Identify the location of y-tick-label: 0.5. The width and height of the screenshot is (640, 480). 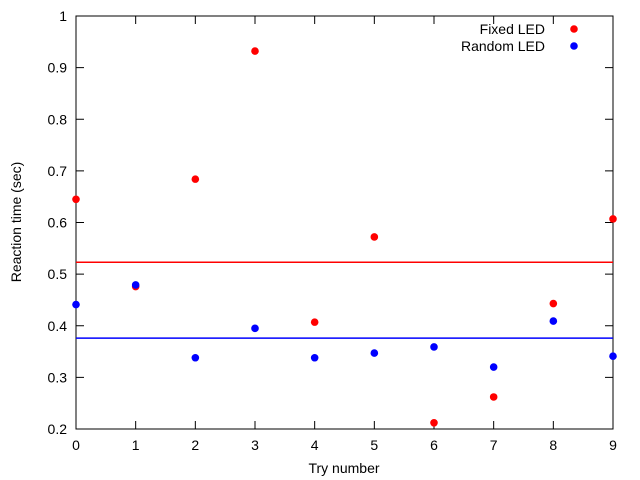
(58, 274).